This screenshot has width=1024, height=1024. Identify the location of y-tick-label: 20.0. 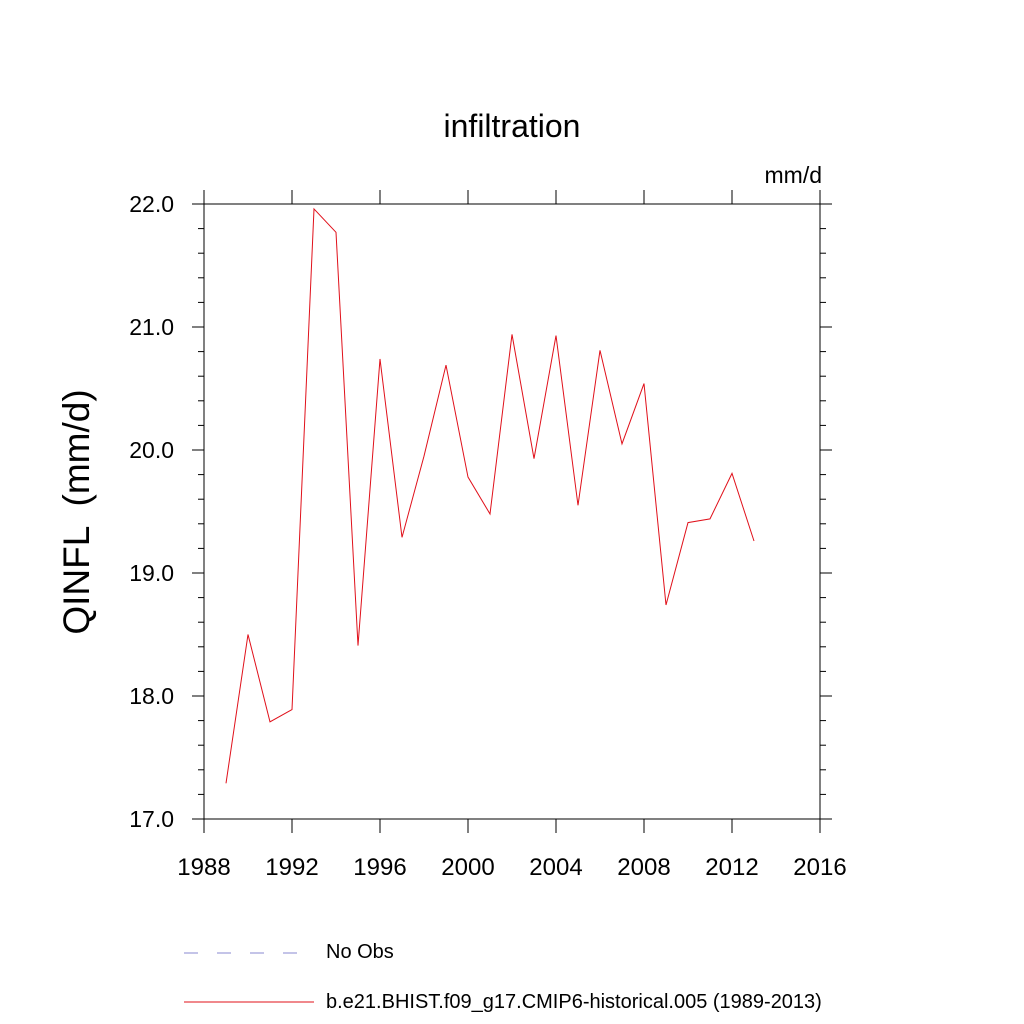
(151, 450).